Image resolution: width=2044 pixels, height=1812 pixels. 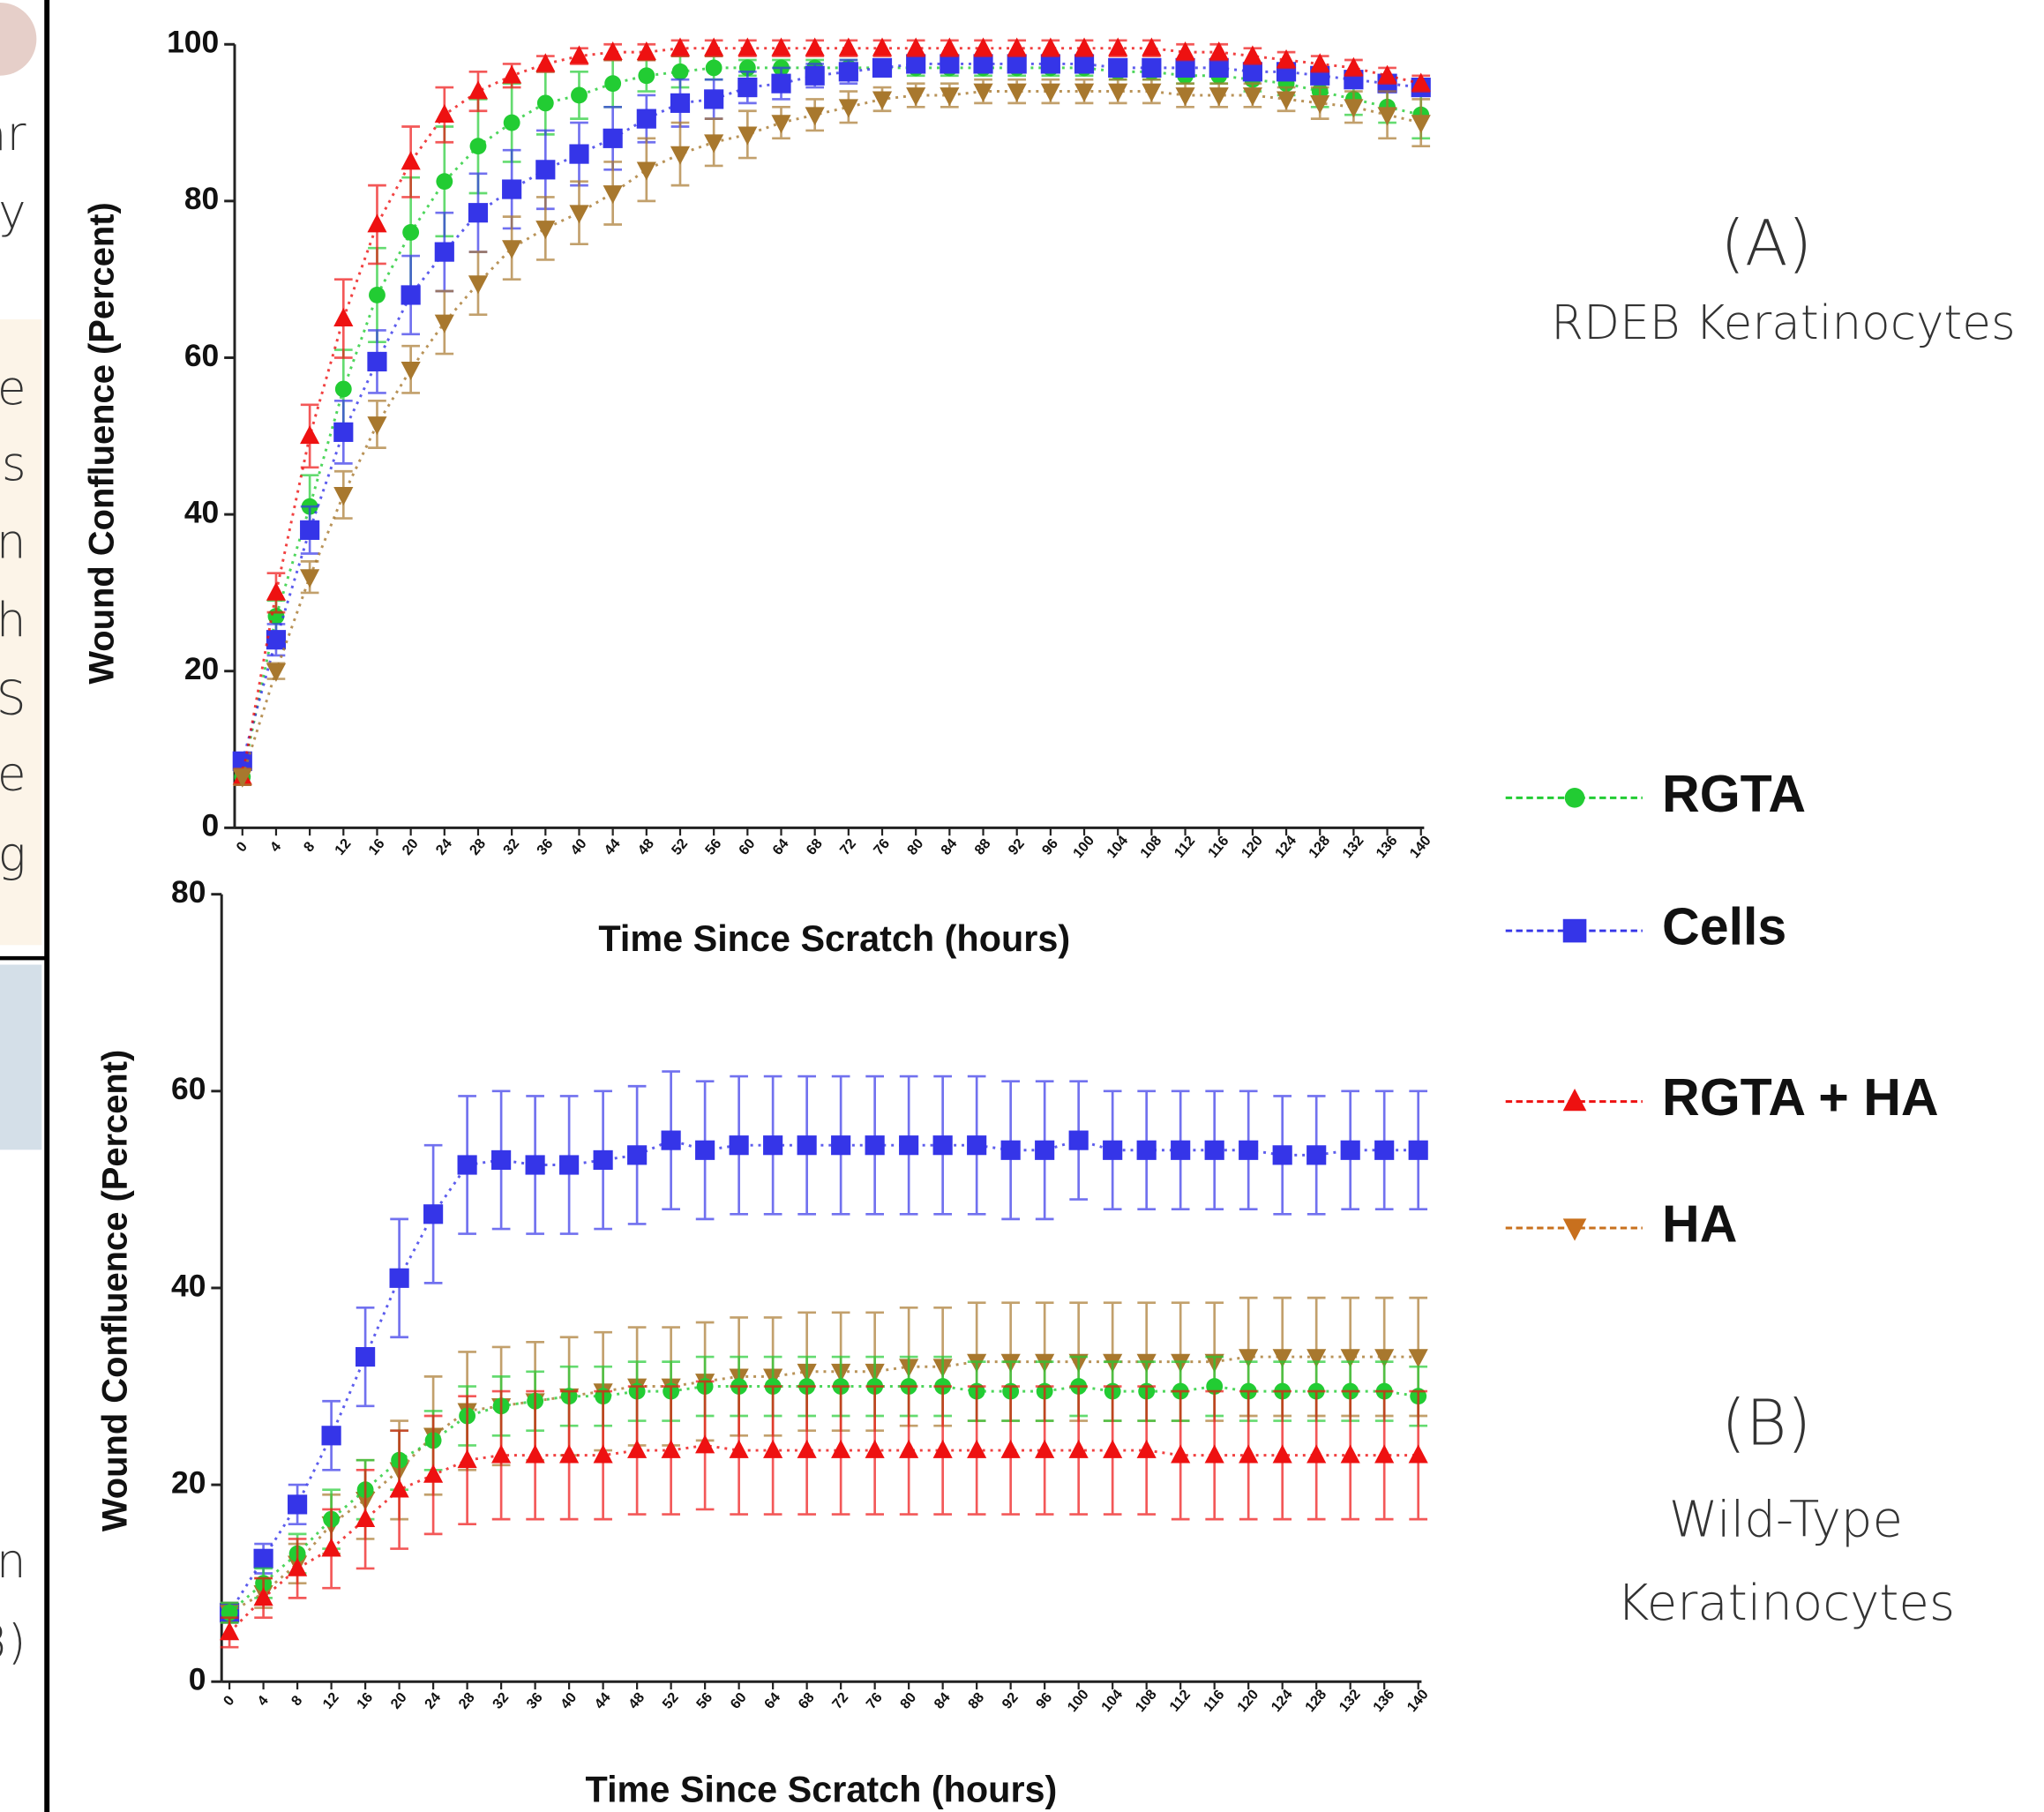 What do you see at coordinates (13, 773) in the screenshot?
I see `text-fragment: e` at bounding box center [13, 773].